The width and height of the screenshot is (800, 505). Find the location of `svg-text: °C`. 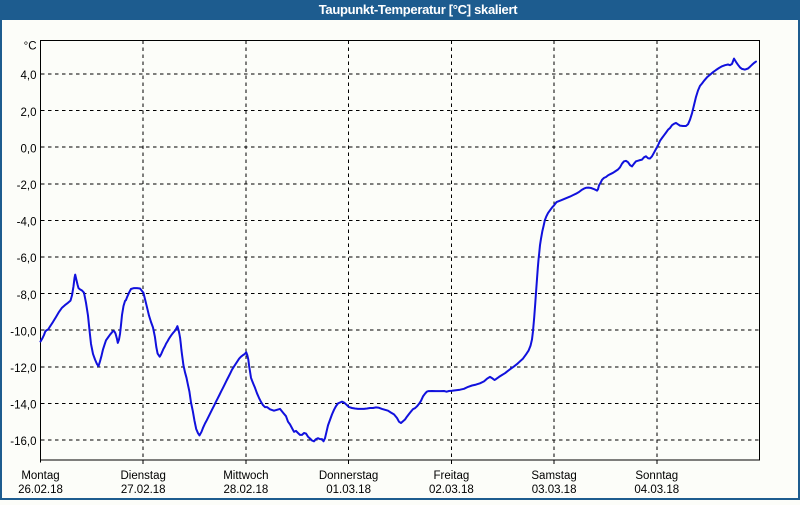

svg-text: °C is located at coordinates (30, 47).